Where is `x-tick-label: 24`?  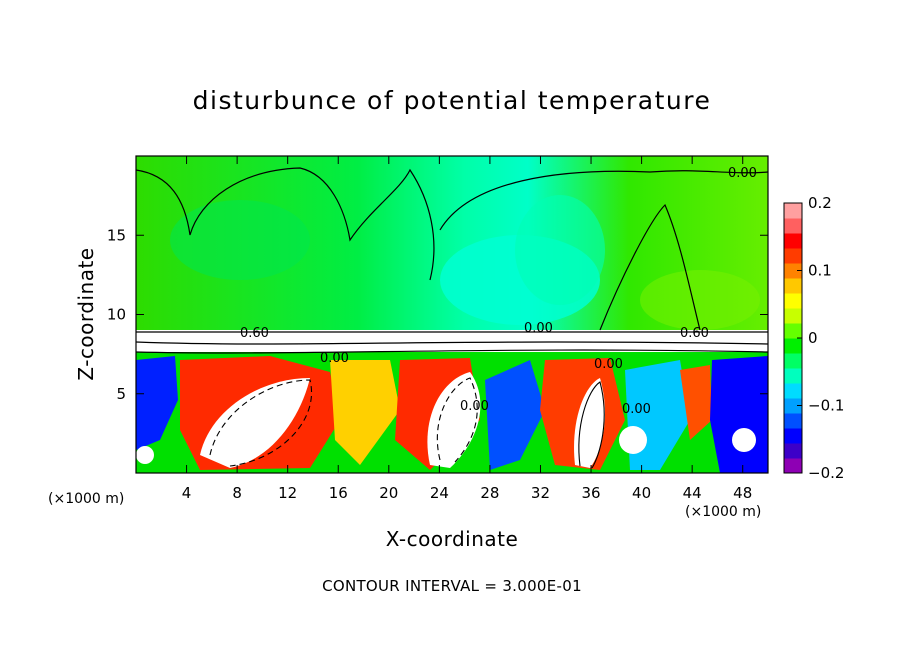
x-tick-label: 24 is located at coordinates (439, 493).